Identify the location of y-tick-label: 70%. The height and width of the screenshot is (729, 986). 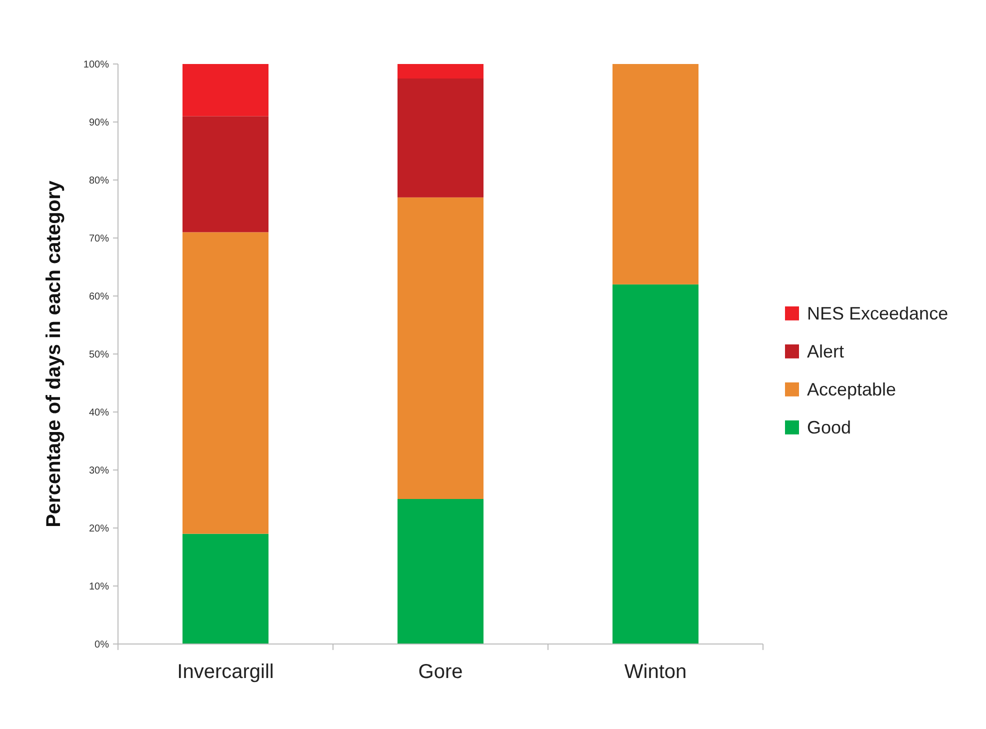
(99, 239).